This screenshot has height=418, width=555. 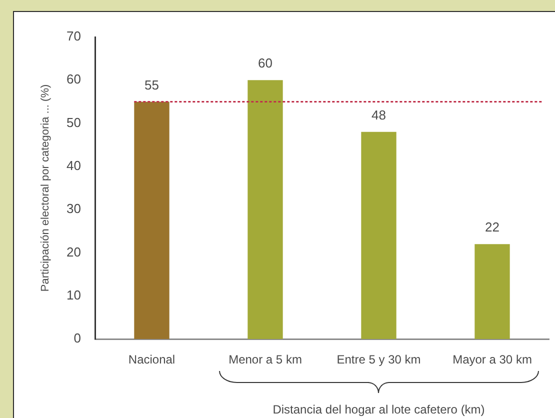 I want to click on y-tick-label: 0, so click(x=77, y=338).